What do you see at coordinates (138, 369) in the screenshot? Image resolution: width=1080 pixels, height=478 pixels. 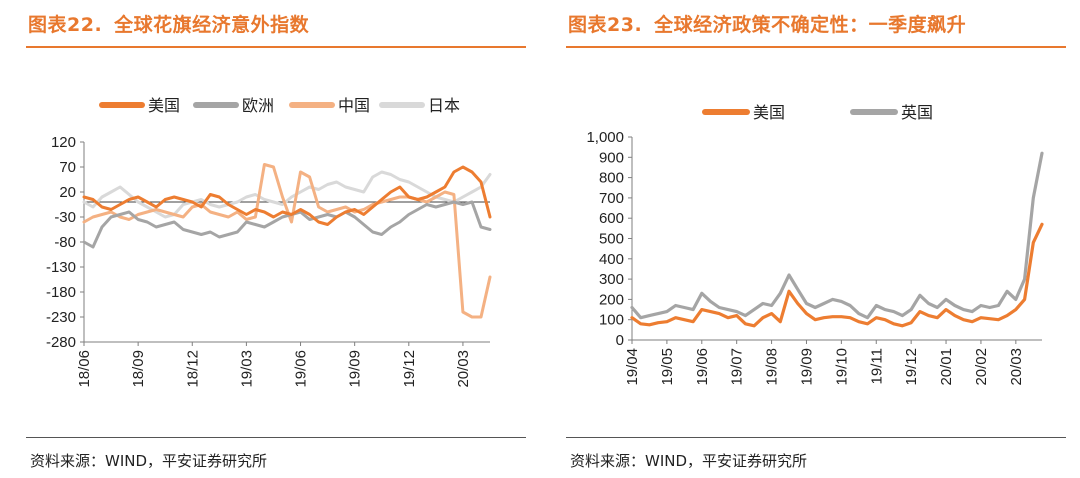 I see `x-tick-label: 18/09` at bounding box center [138, 369].